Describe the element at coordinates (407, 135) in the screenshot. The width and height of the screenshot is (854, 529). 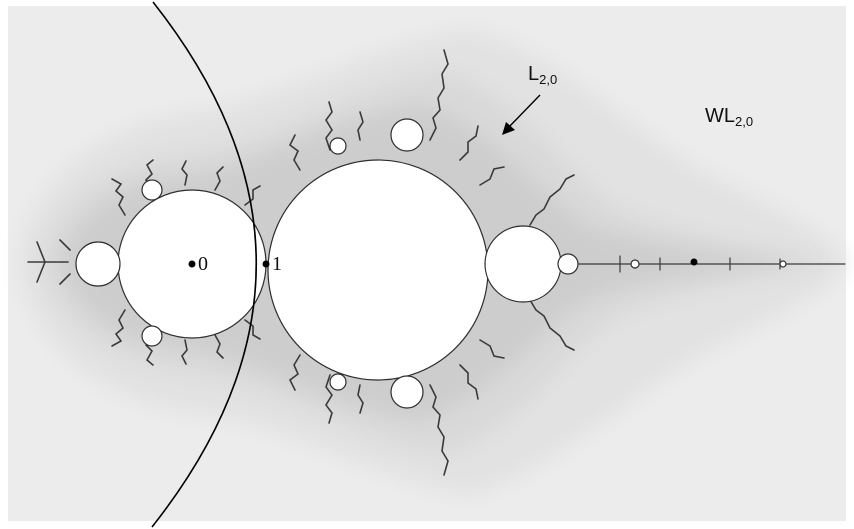
I see `top-bulb` at that location.